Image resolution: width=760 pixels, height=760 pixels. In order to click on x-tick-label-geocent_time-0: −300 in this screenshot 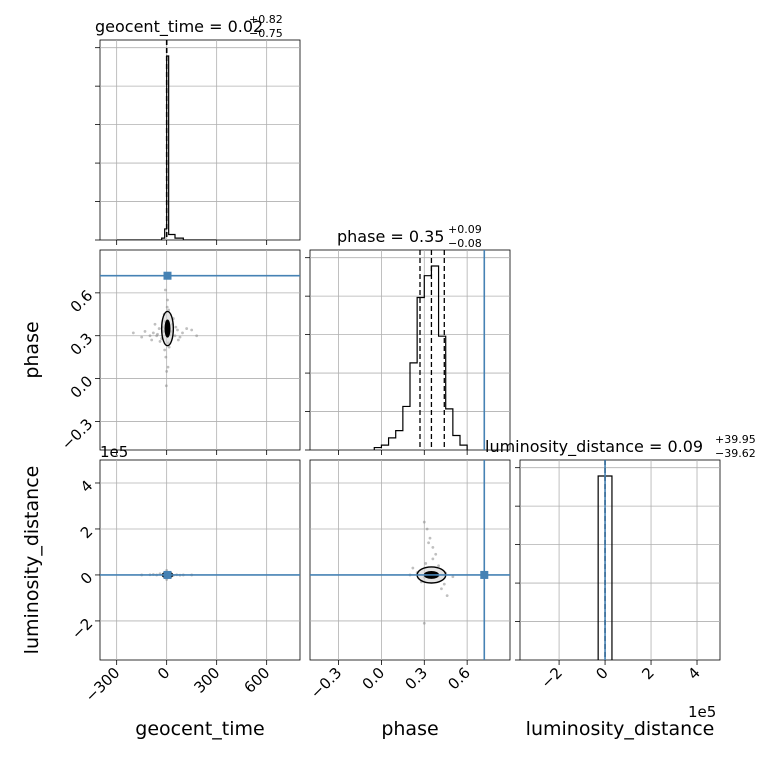, I will do `click(103, 685)`.